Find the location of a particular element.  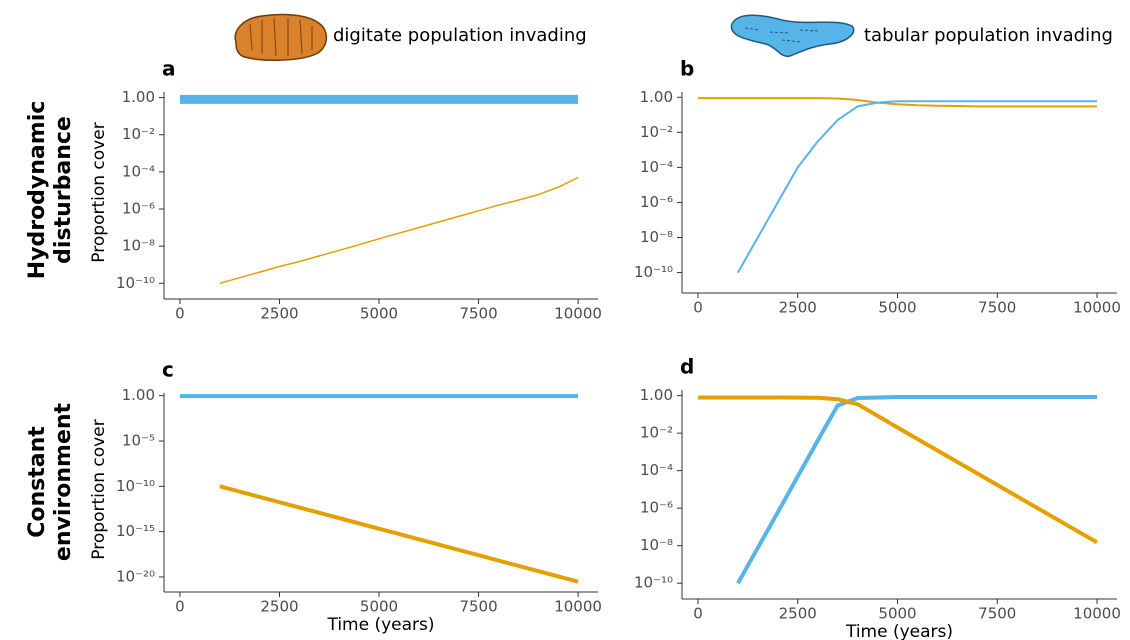

panel-label: a is located at coordinates (169, 69).